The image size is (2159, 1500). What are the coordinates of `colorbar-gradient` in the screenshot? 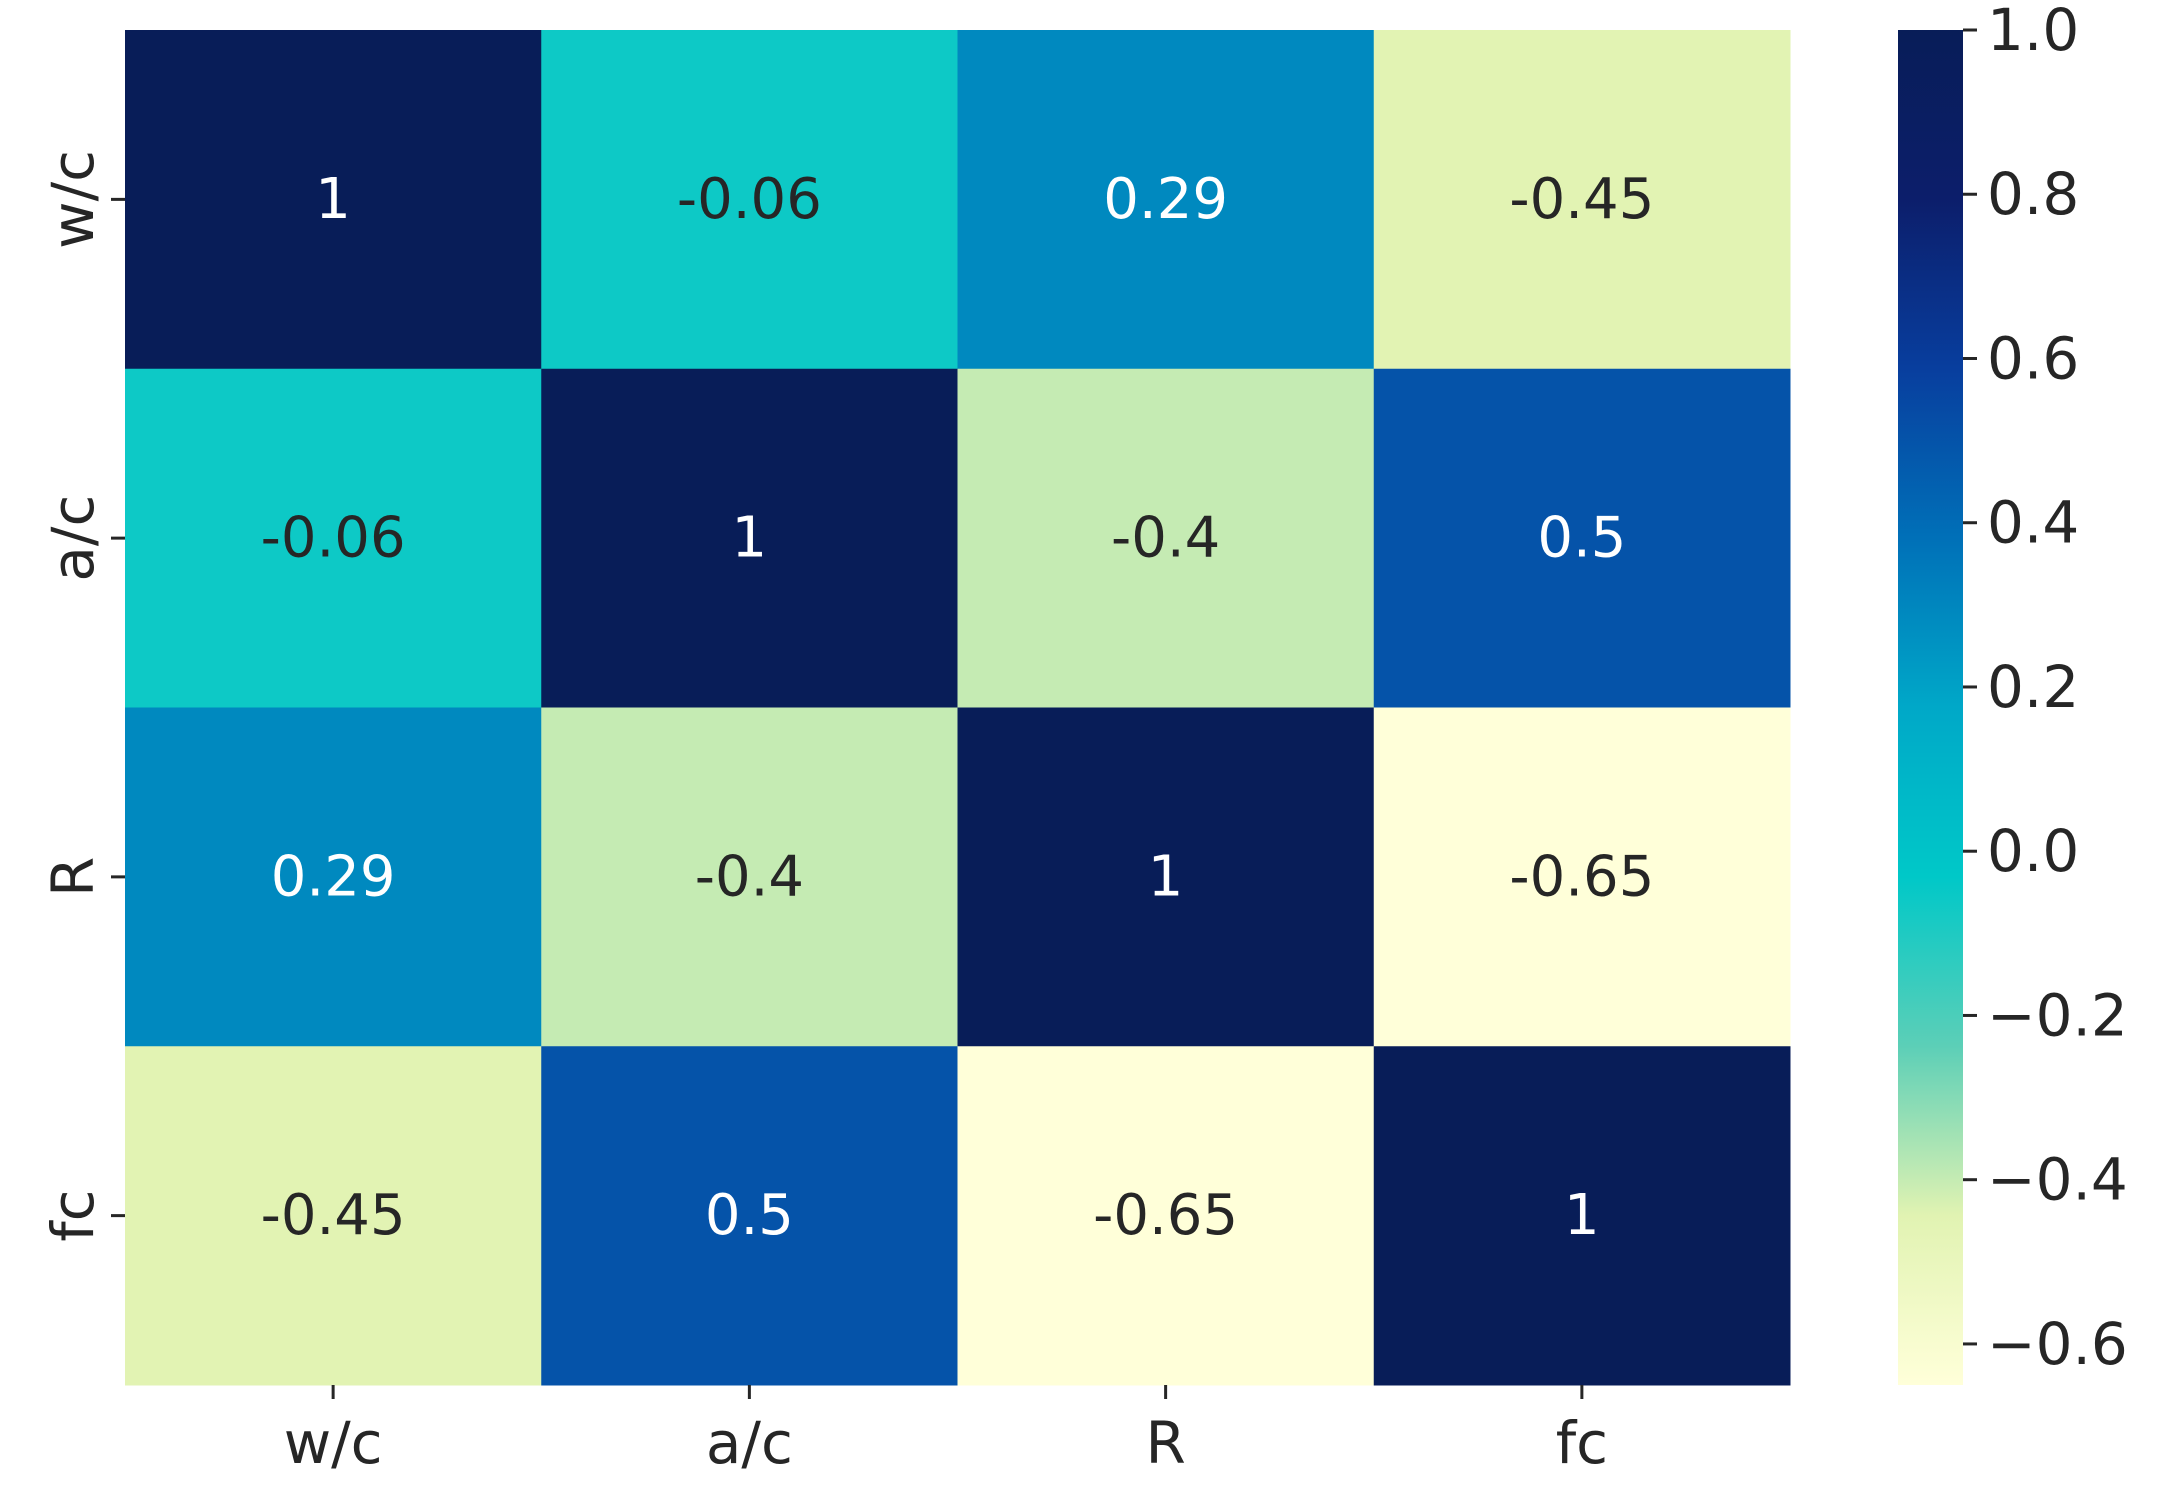 It's located at (1930, 707).